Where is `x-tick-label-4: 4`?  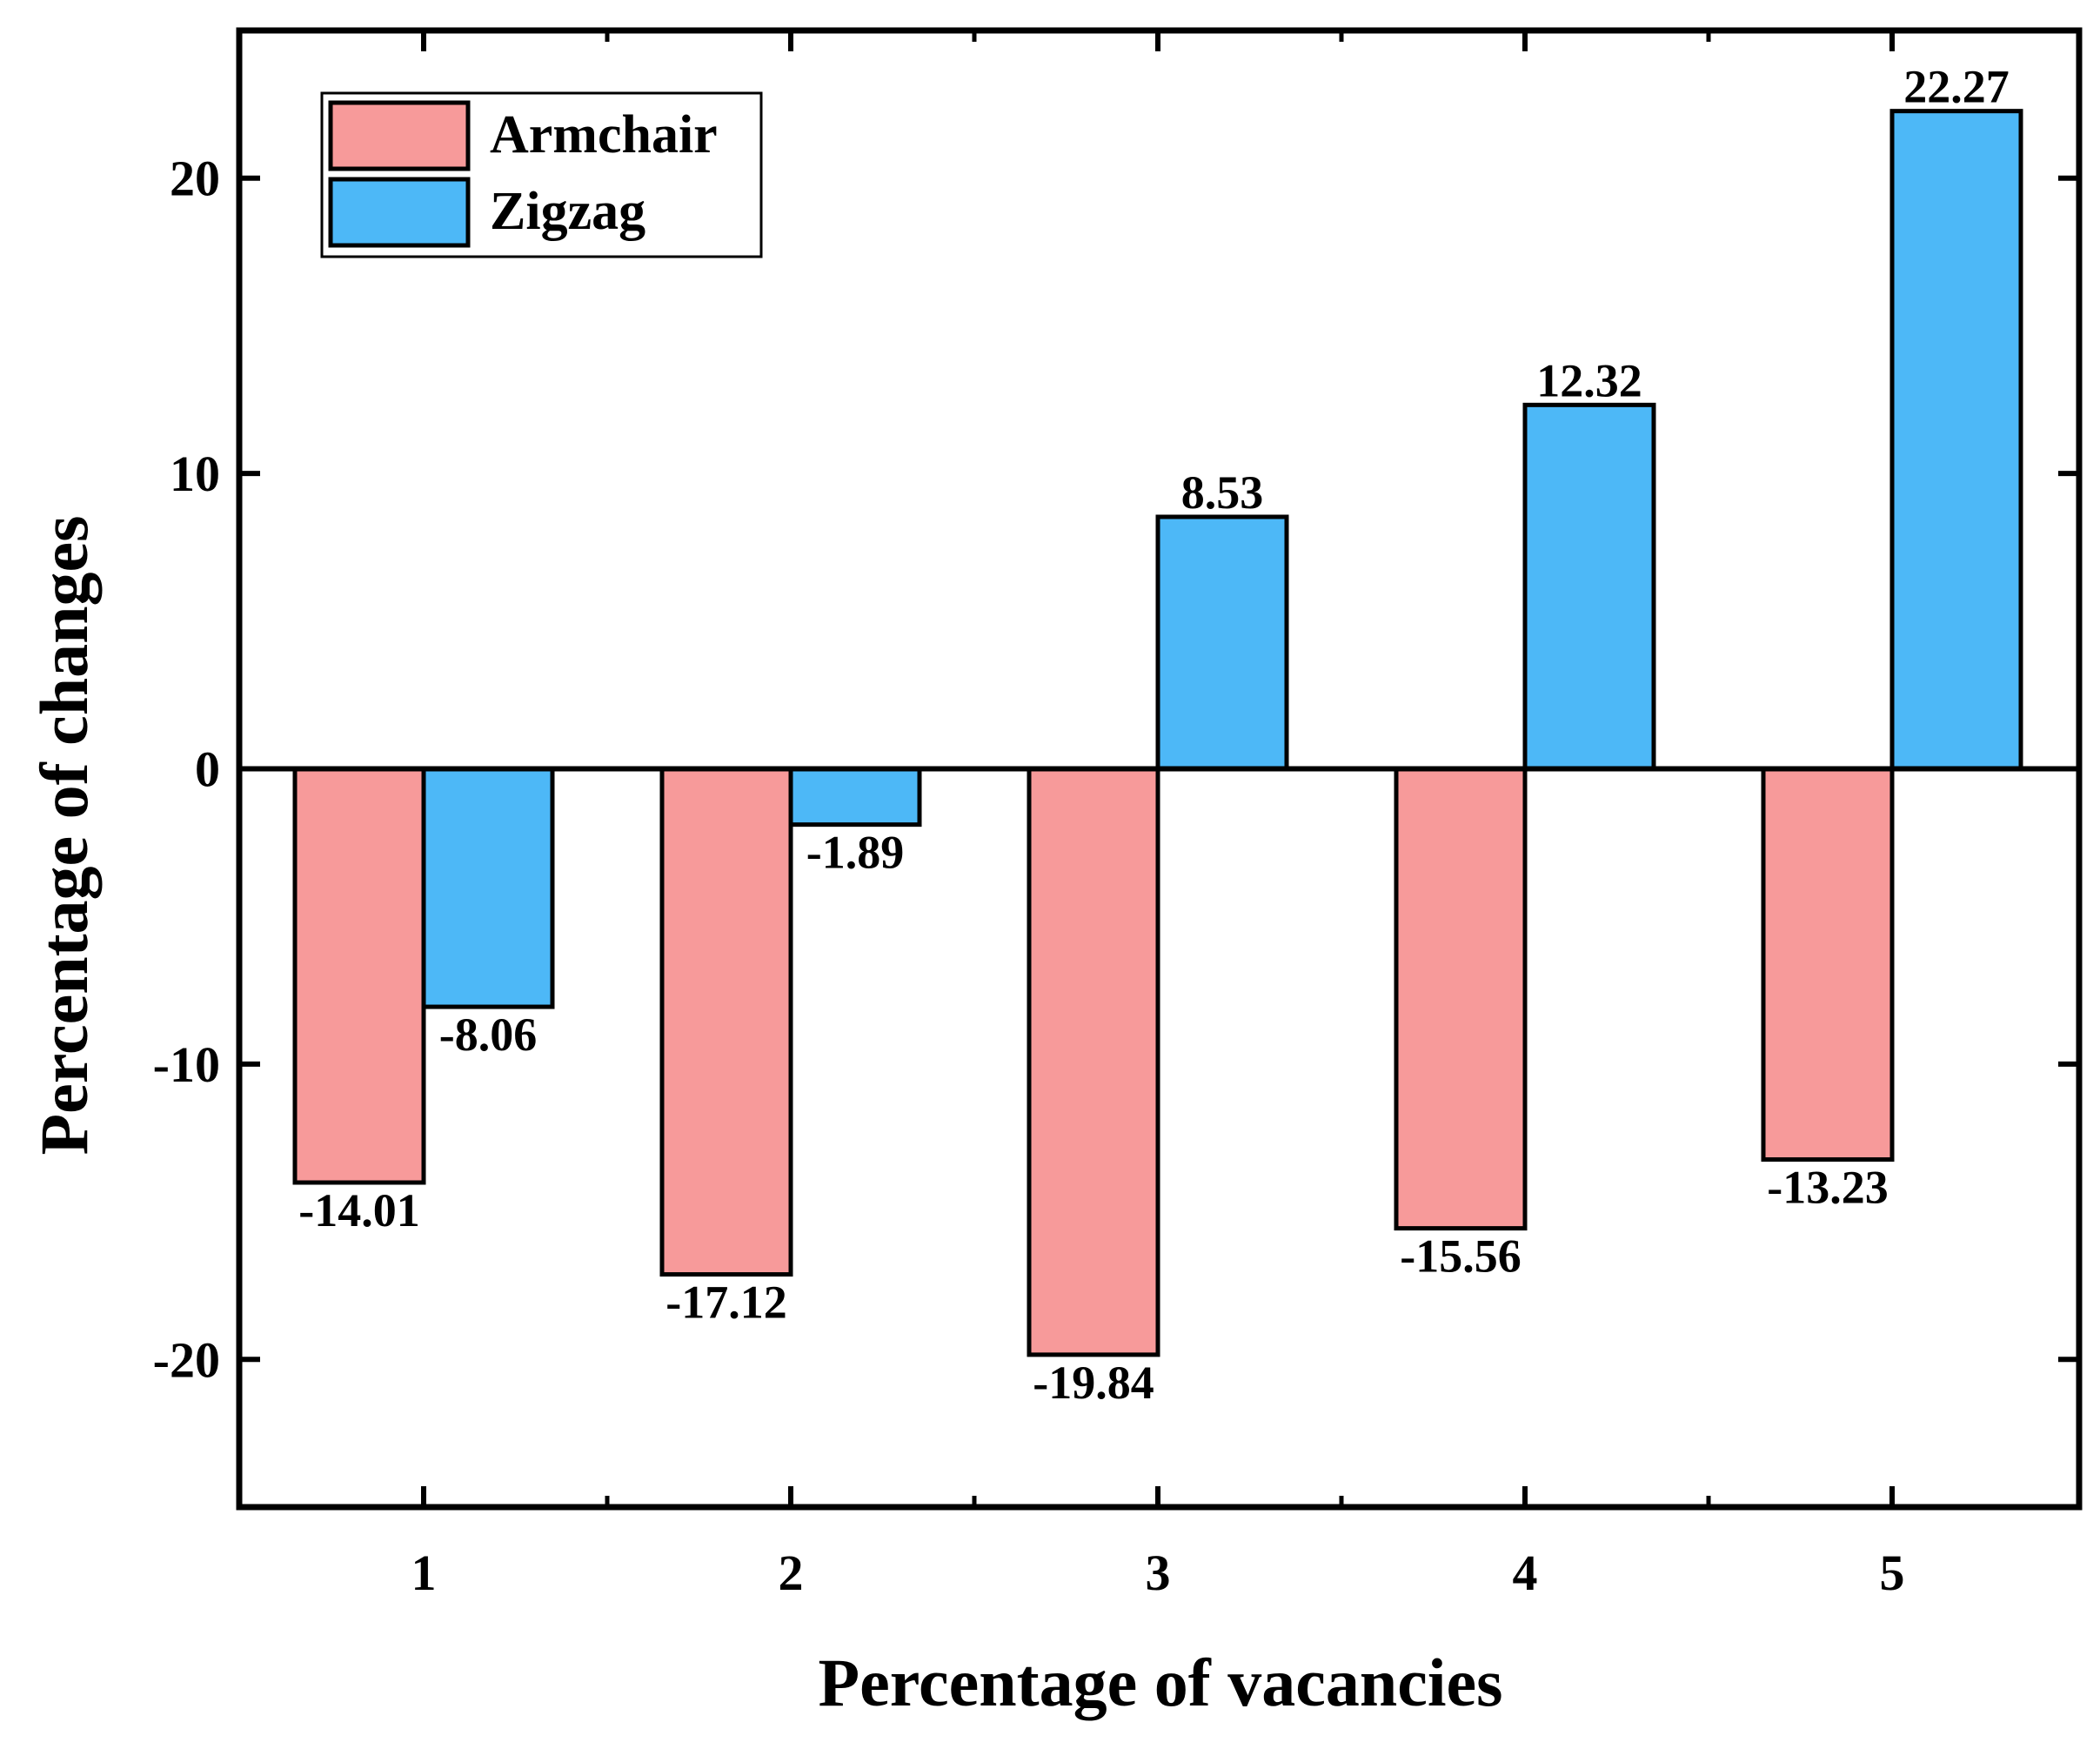
x-tick-label-4: 4 is located at coordinates (1526, 1573).